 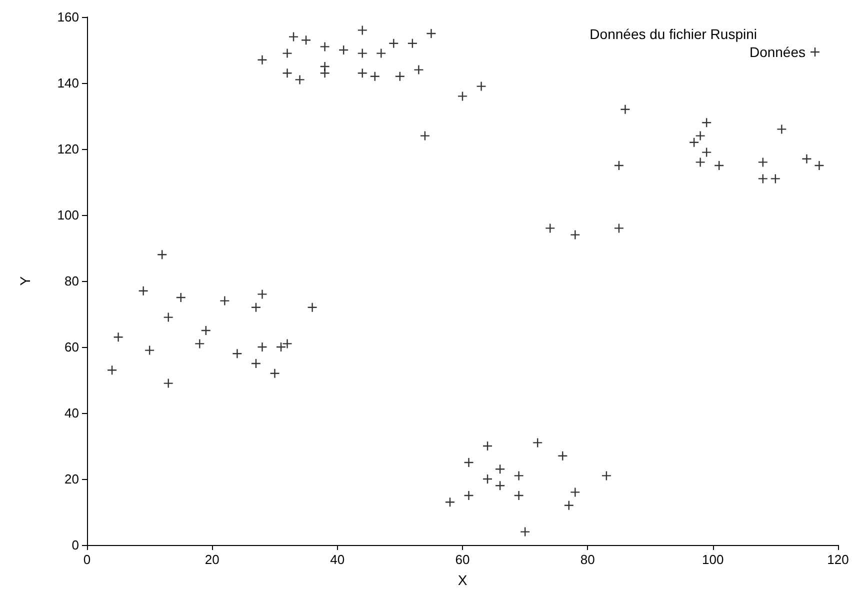 I want to click on x-axis-title: X, so click(x=463, y=580).